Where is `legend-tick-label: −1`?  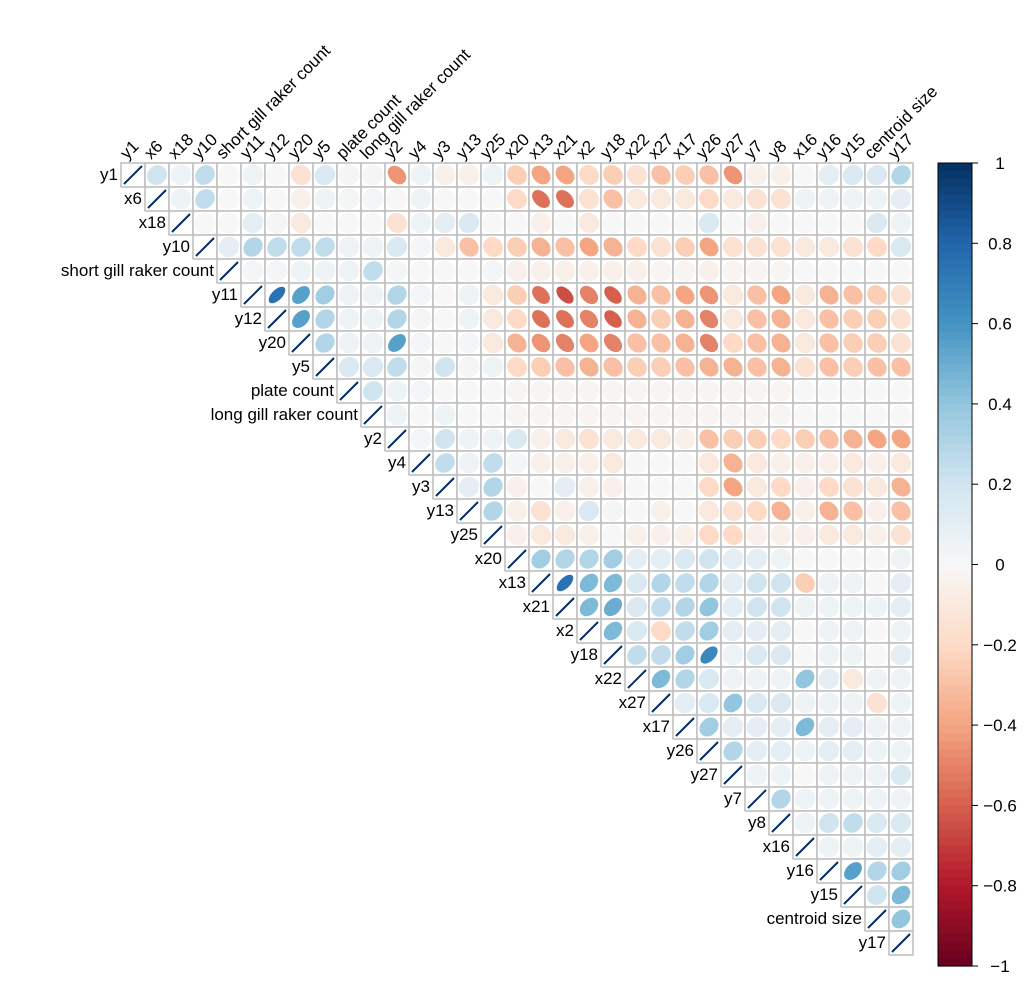 legend-tick-label: −1 is located at coordinates (999, 966).